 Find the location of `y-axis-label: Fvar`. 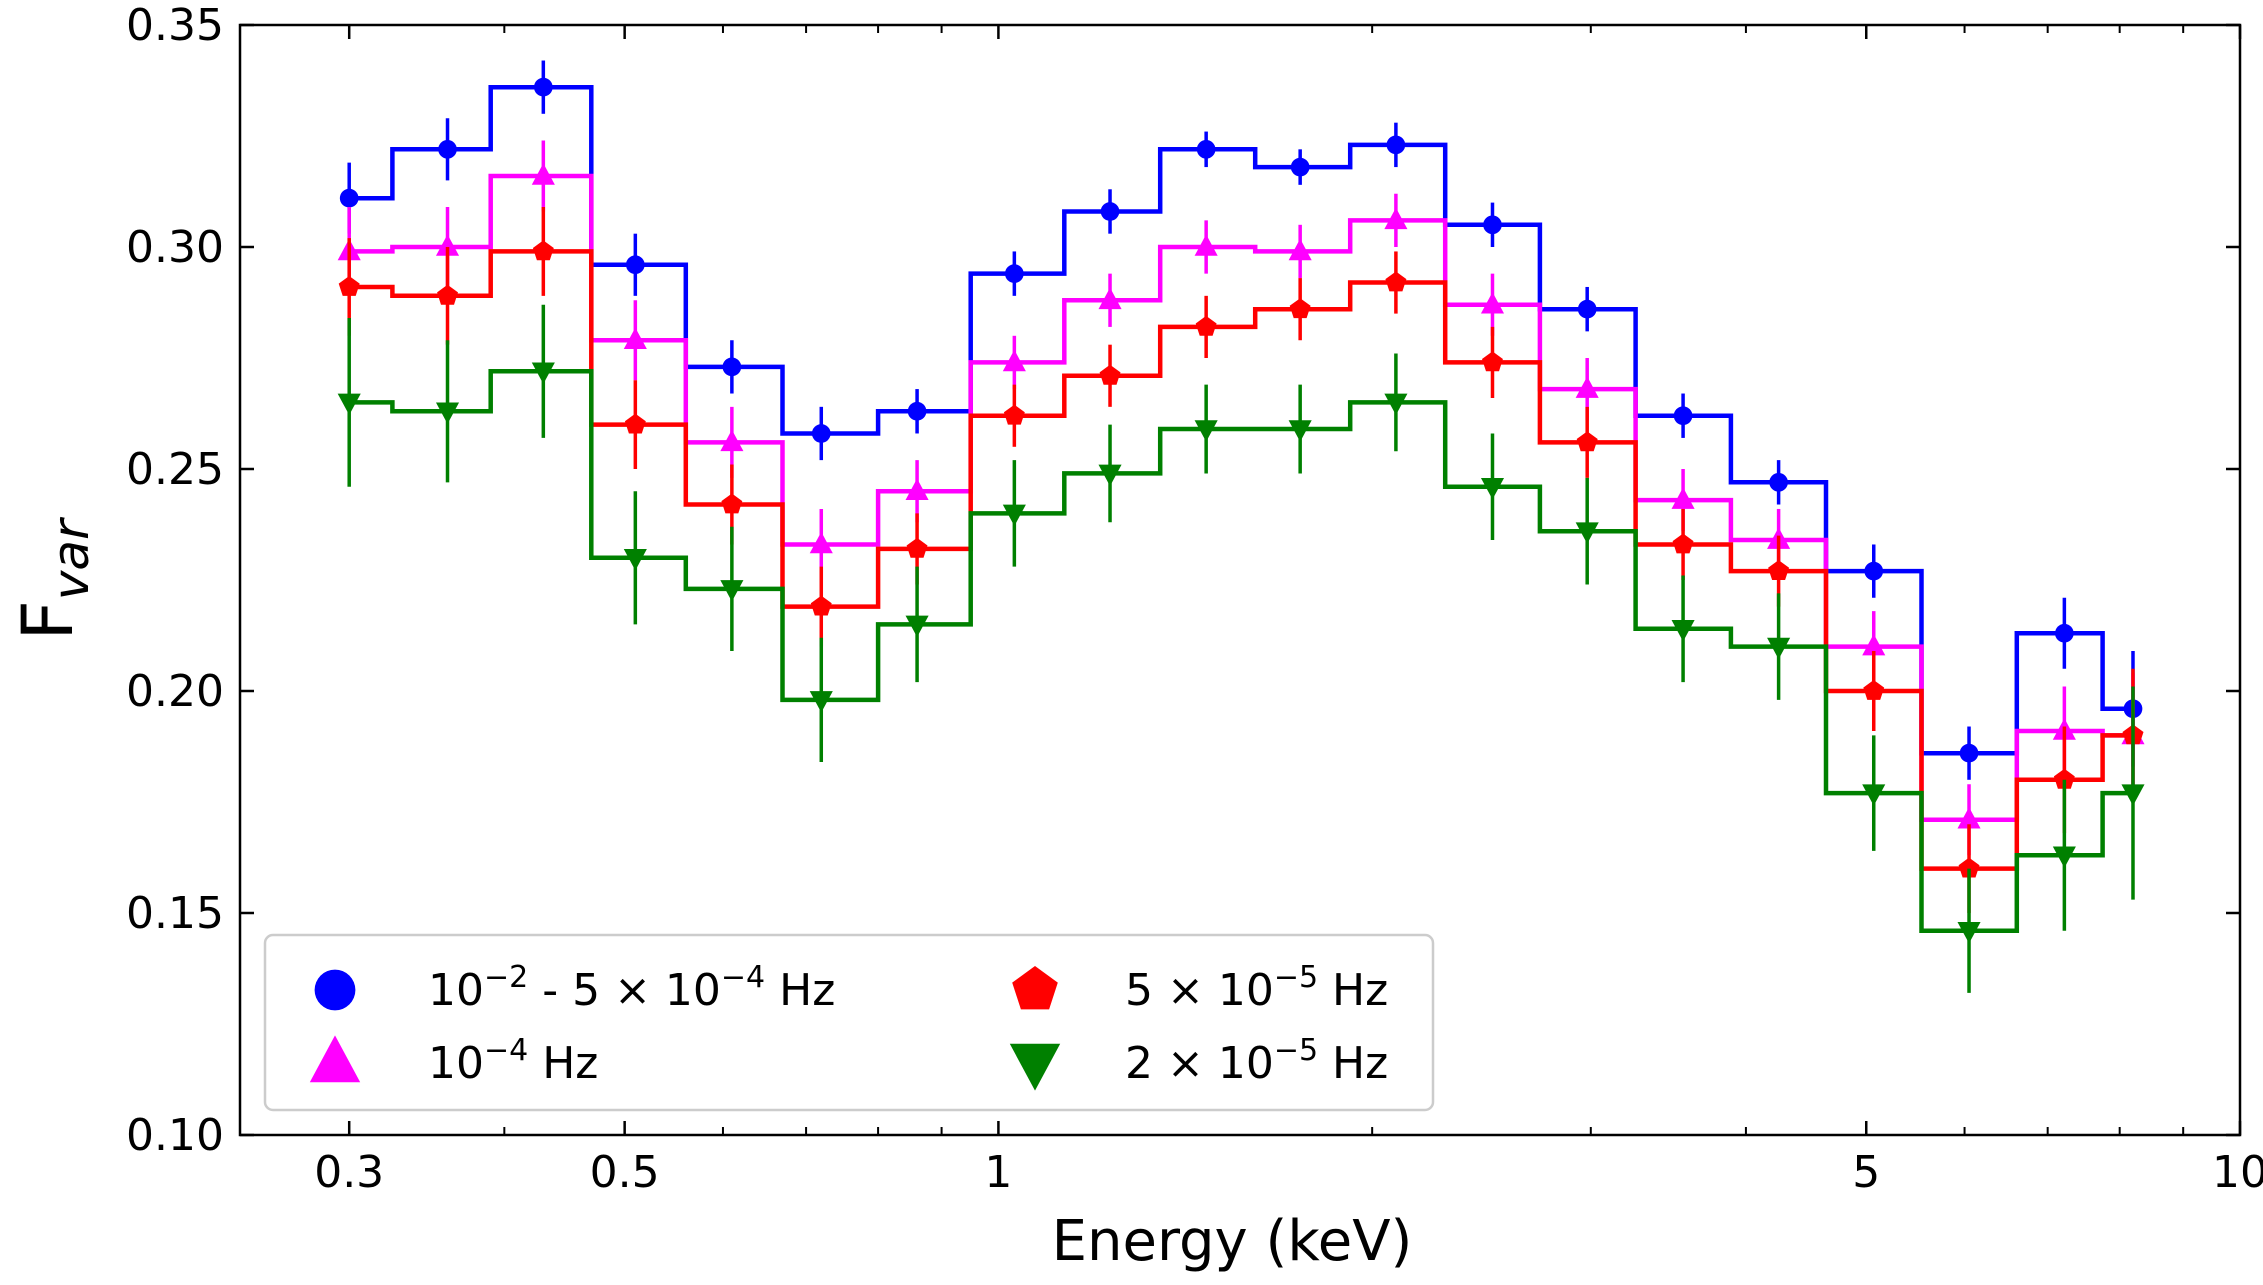

y-axis-label: Fvar is located at coordinates (53, 578).